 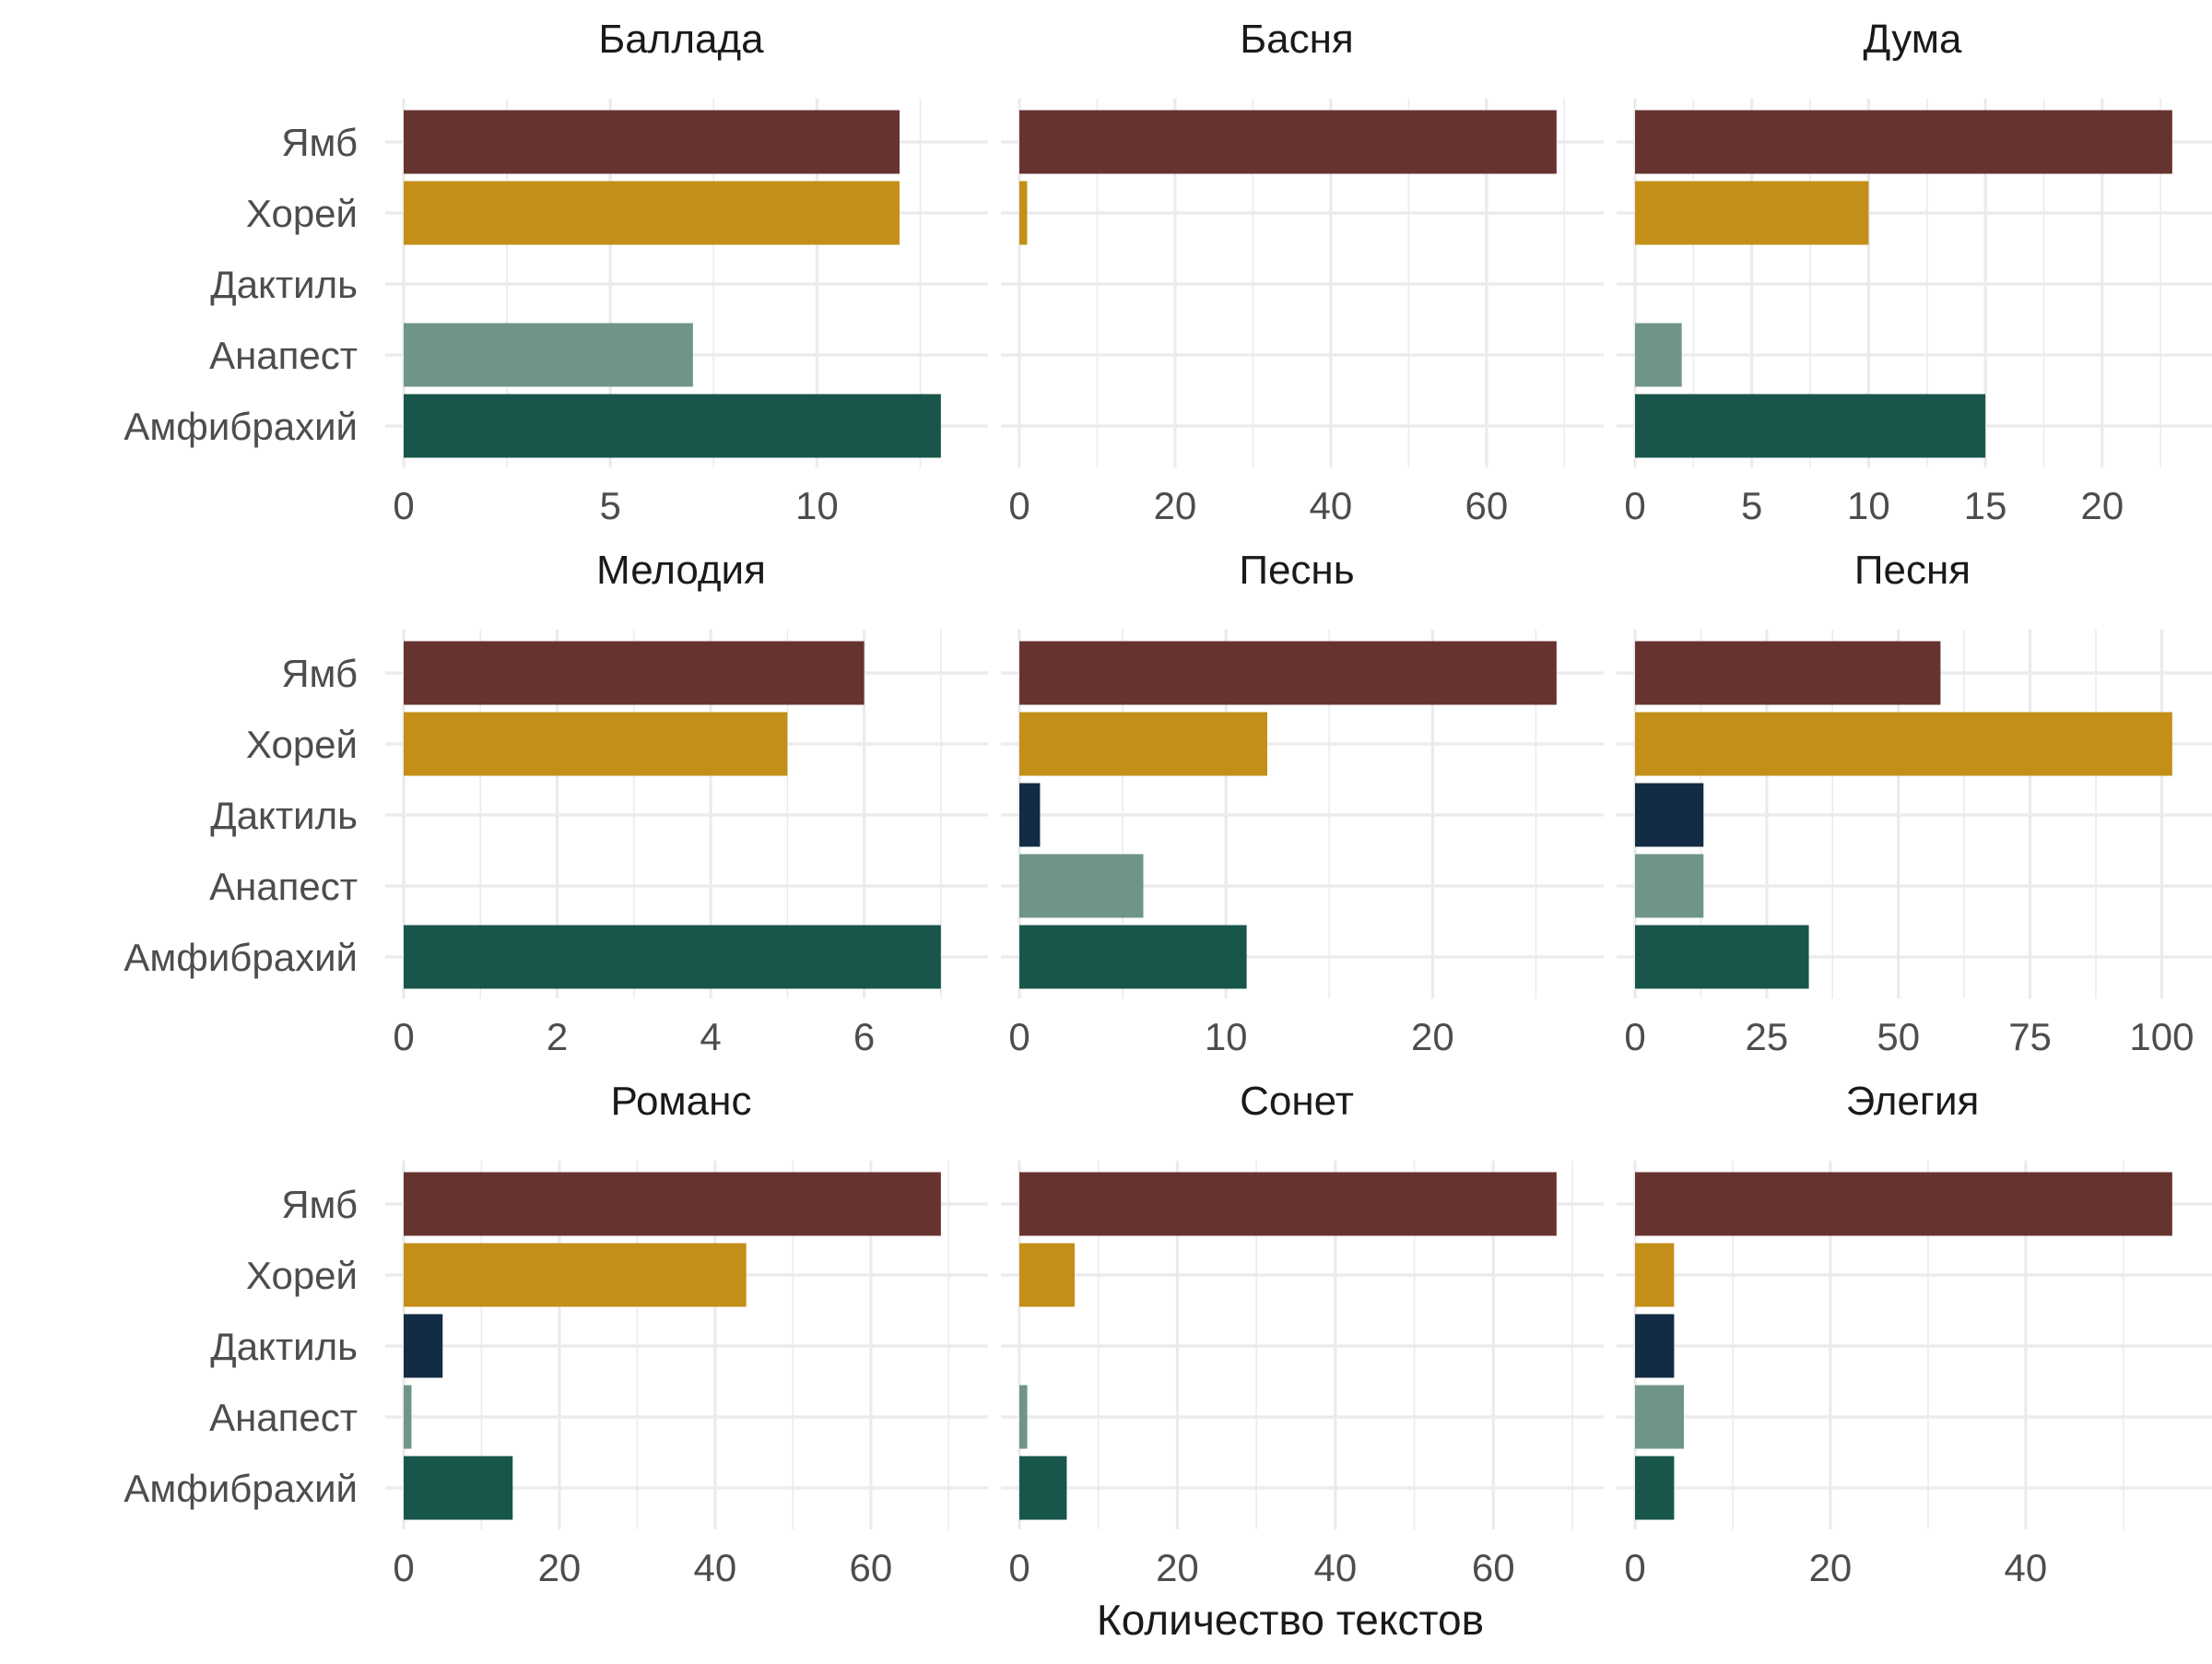 I want to click on panel-6: Песня 0 25 50 75 100, so click(x=1914, y=803).